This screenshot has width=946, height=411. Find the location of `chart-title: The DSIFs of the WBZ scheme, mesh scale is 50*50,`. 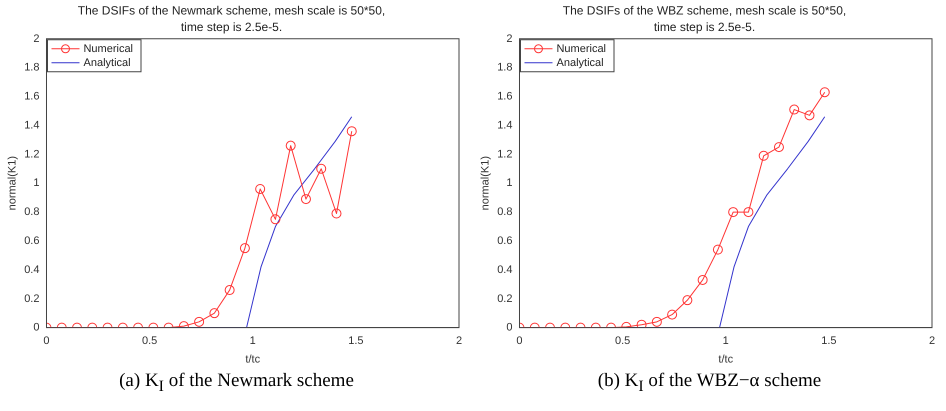

chart-title: The DSIFs of the WBZ scheme, mesh scale is 50*50, is located at coordinates (704, 11).